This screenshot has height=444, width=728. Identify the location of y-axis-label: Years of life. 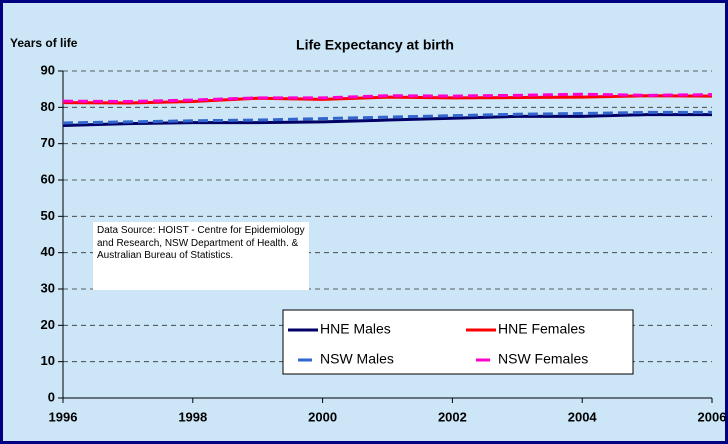
(44, 43).